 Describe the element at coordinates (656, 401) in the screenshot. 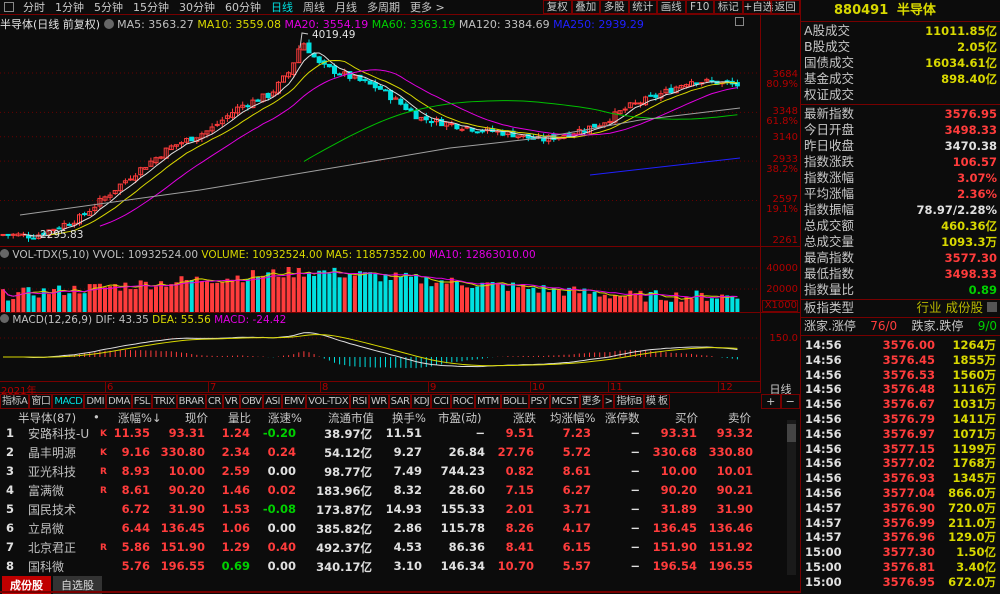

I see `indicator-tab--27: 模 板` at that location.